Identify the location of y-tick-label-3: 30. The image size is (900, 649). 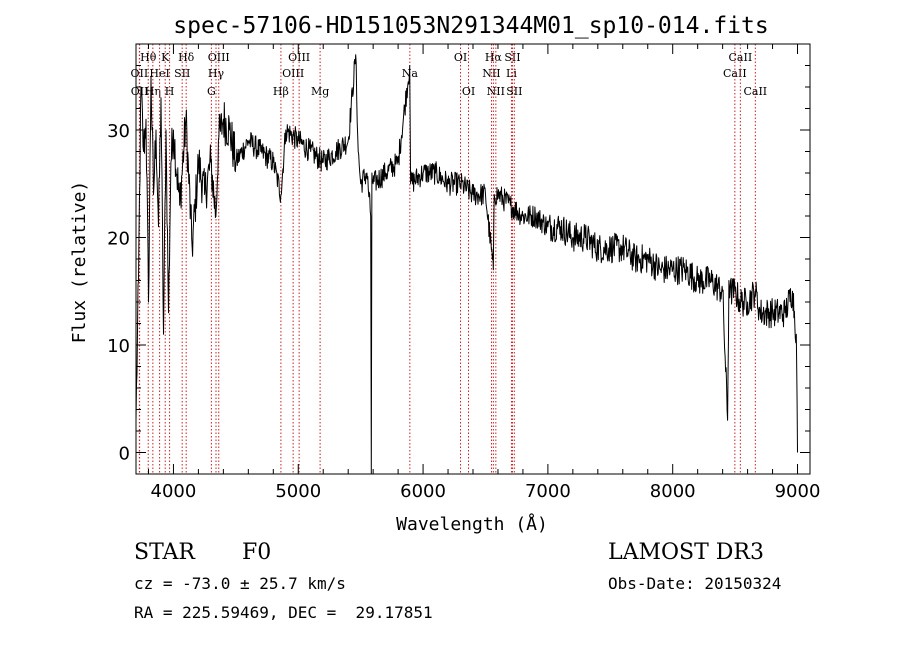
(118, 131).